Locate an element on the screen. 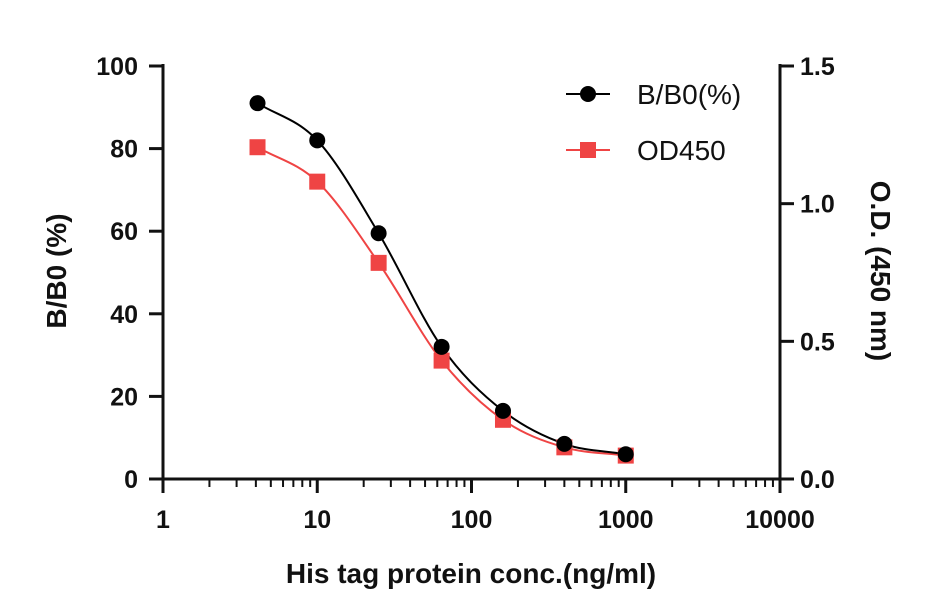 This screenshot has width=946, height=609. legend-label-od450: OD450 is located at coordinates (681, 150).